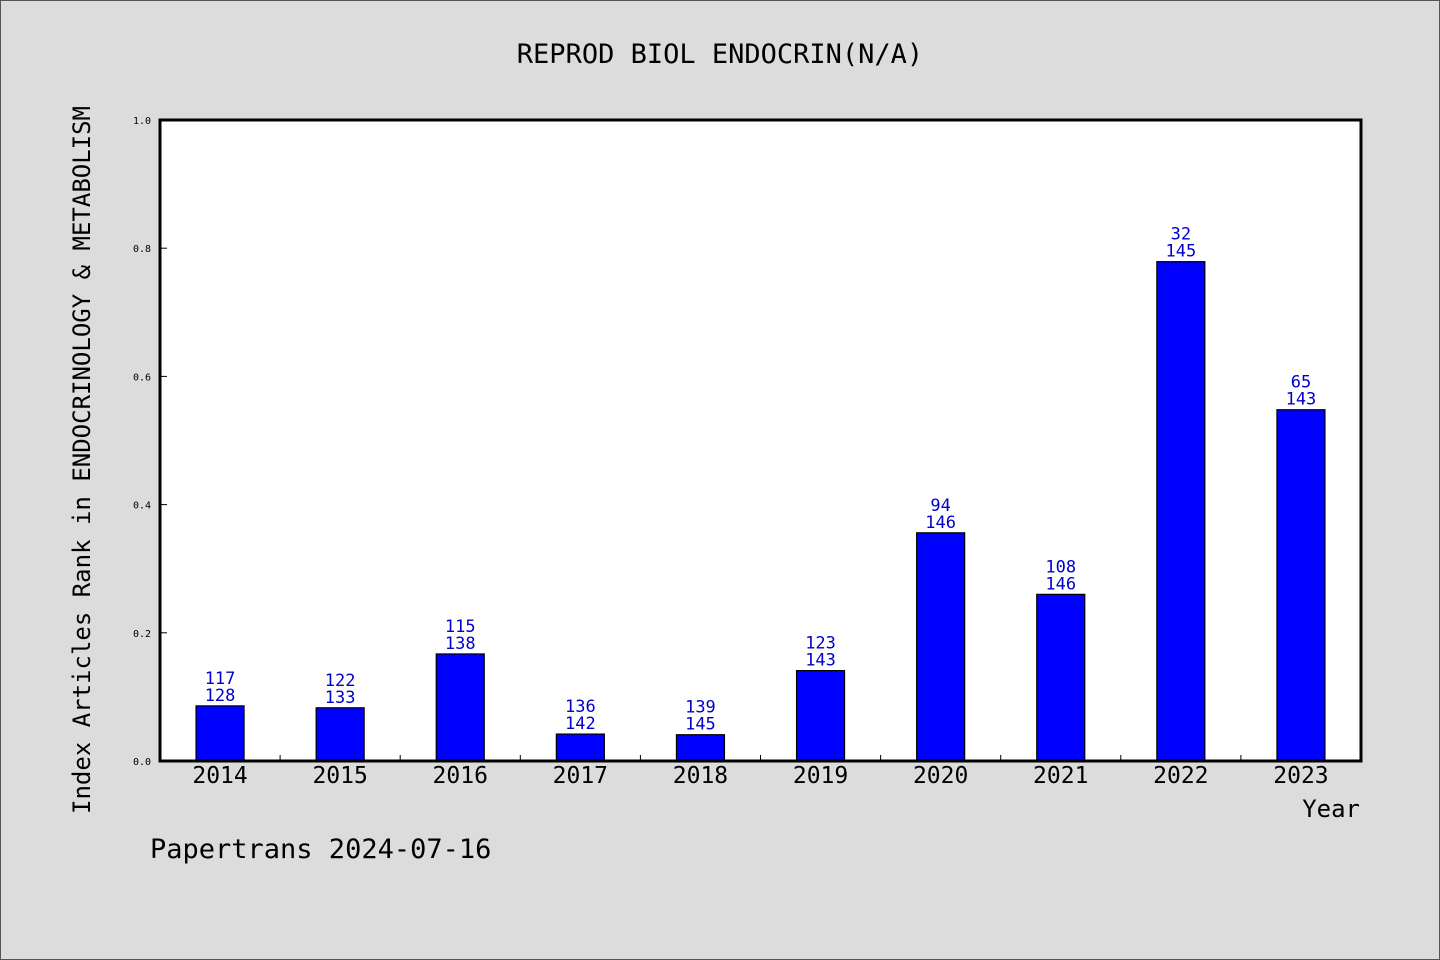 The height and width of the screenshot is (960, 1440). I want to click on x-tick-label-2019: 2019, so click(820, 776).